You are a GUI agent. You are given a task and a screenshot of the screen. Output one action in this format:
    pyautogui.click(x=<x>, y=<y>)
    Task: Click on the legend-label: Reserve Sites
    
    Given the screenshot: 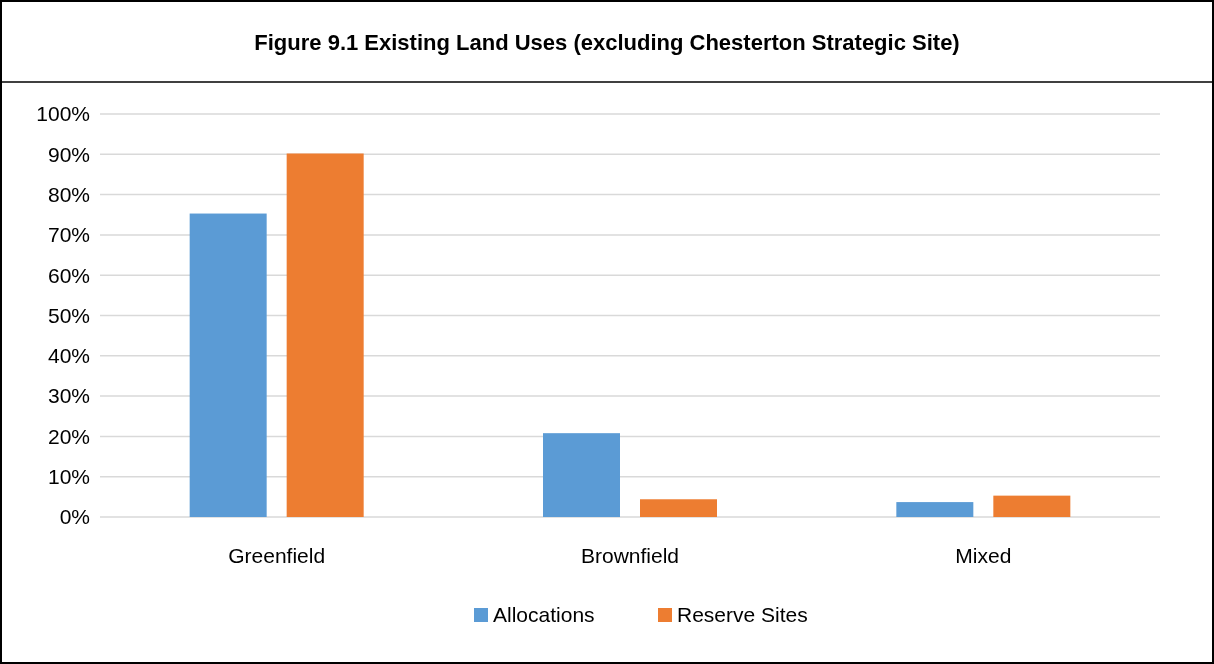 What is the action you would take?
    pyautogui.click(x=742, y=615)
    